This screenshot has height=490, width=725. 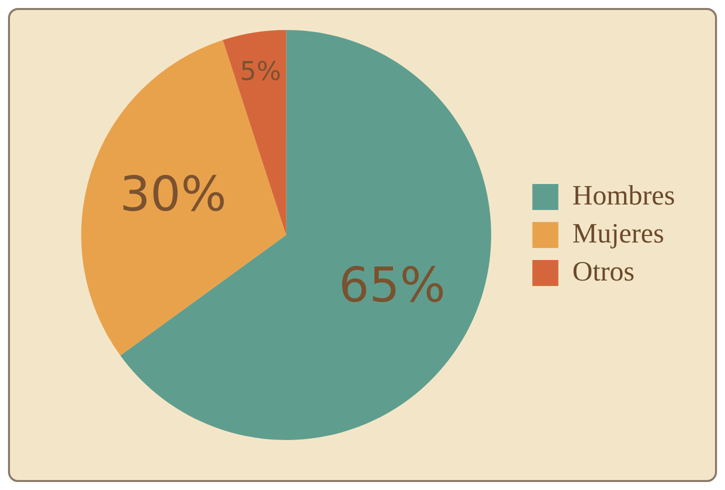 I want to click on legend-label: Hombres, so click(x=624, y=196).